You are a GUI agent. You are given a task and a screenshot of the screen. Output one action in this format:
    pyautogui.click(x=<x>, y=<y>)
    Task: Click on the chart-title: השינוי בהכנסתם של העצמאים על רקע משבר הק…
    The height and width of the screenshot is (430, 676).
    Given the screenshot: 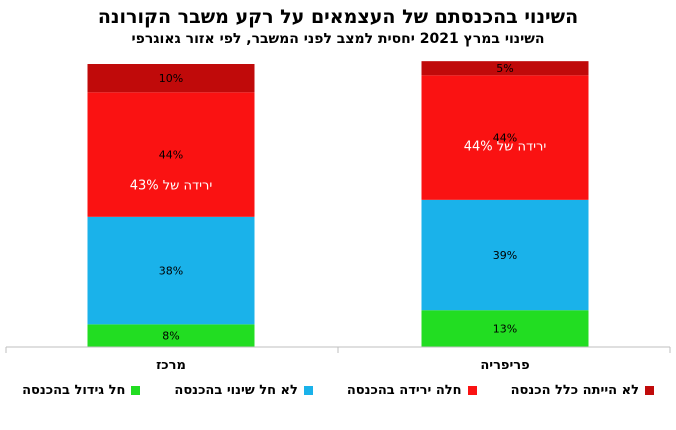 What is the action you would take?
    pyautogui.click(x=338, y=17)
    